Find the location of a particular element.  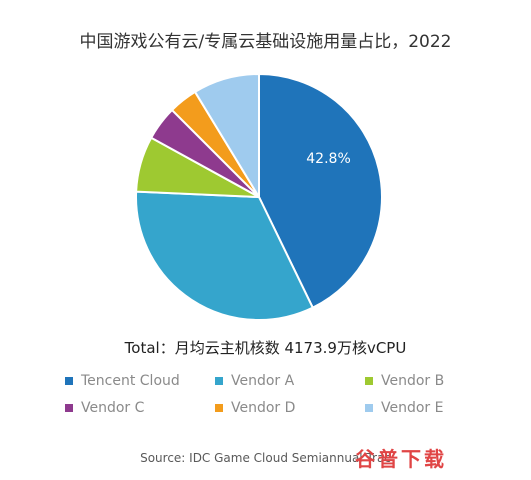

pie-slice-tencent-cloud is located at coordinates (320, 190).